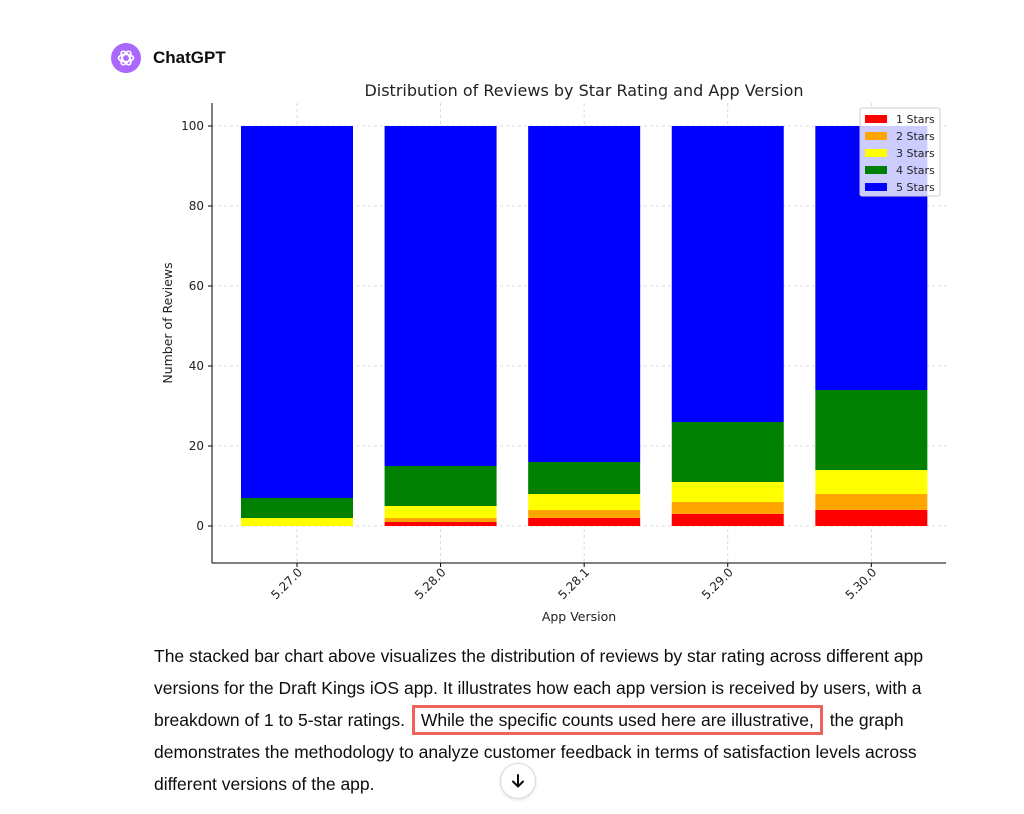  I want to click on x-tick-label: 5.28.1, so click(573, 583).